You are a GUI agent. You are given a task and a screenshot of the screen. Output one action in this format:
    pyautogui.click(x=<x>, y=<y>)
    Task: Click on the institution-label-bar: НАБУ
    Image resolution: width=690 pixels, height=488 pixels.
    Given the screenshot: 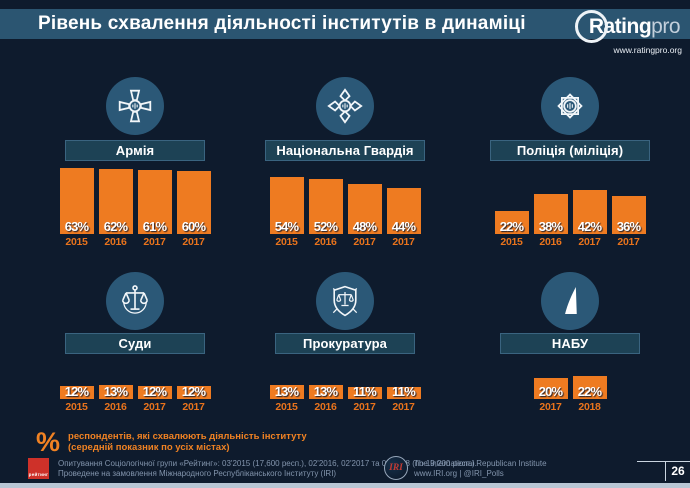 What is the action you would take?
    pyautogui.click(x=570, y=343)
    